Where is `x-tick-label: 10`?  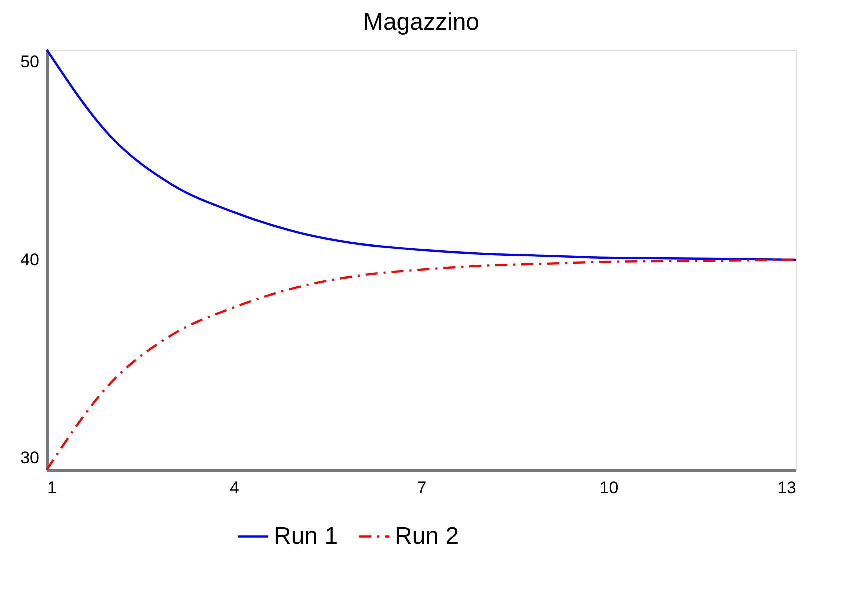
x-tick-label: 10 is located at coordinates (609, 488).